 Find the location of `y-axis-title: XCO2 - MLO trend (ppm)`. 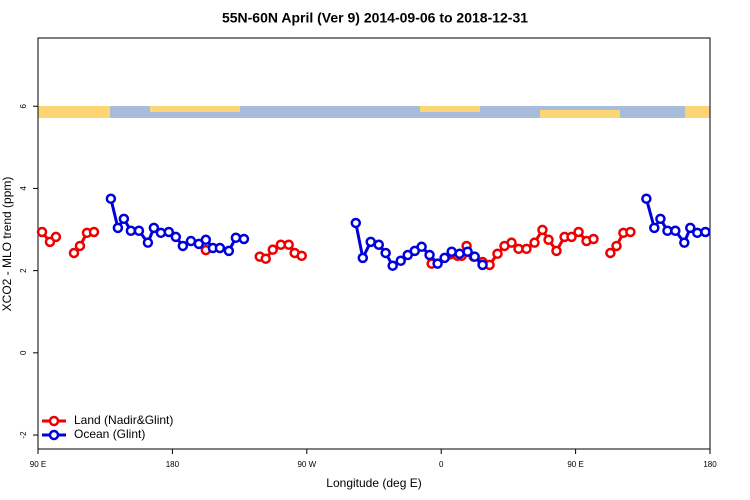

y-axis-title: XCO2 - MLO trend (ppm) is located at coordinates (7, 244).